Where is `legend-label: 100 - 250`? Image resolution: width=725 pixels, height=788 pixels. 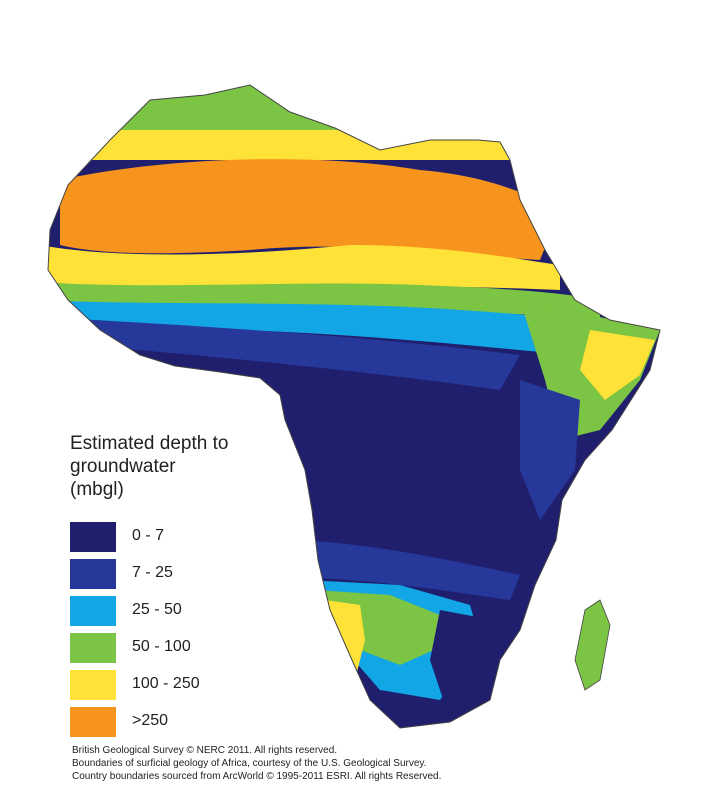
legend-label: 100 - 250 is located at coordinates (166, 683).